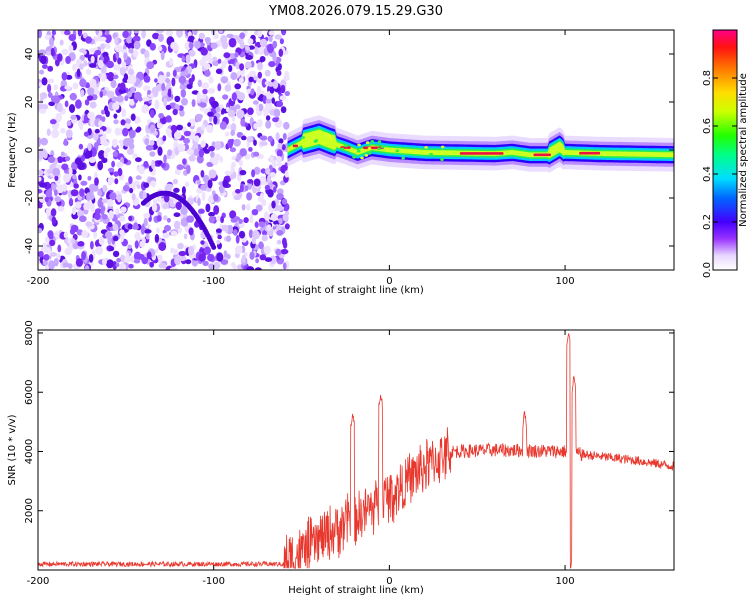  I want to click on spectrogram-noise-arc, so click(214, 247).